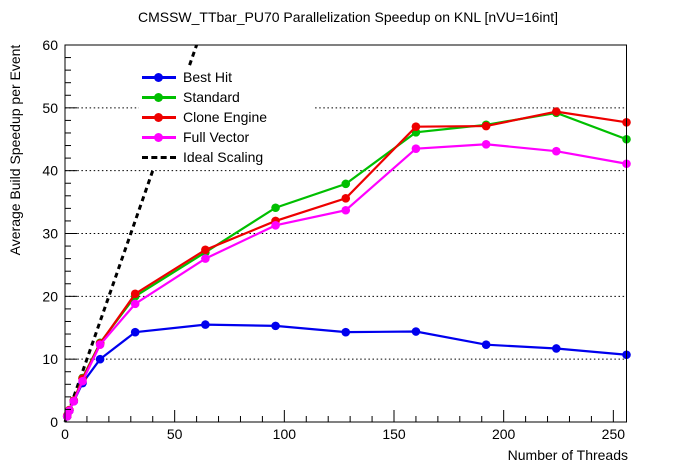 The height and width of the screenshot is (472, 696). Describe the element at coordinates (285, 434) in the screenshot. I see `x-tick-label: 100` at that location.